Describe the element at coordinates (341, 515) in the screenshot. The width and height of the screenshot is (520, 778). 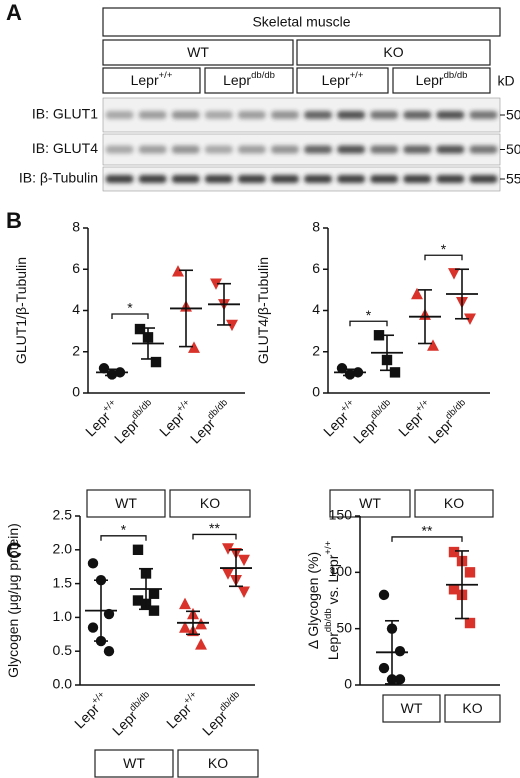
I see `y-tick-label: 150` at that location.